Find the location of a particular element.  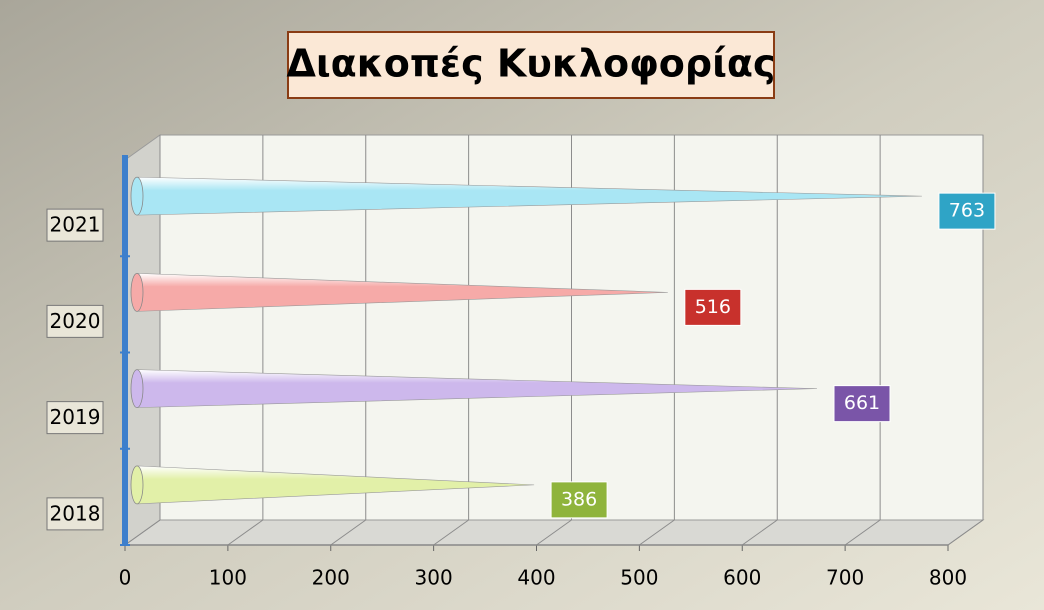

x-tick-label: 100 is located at coordinates (228, 578).